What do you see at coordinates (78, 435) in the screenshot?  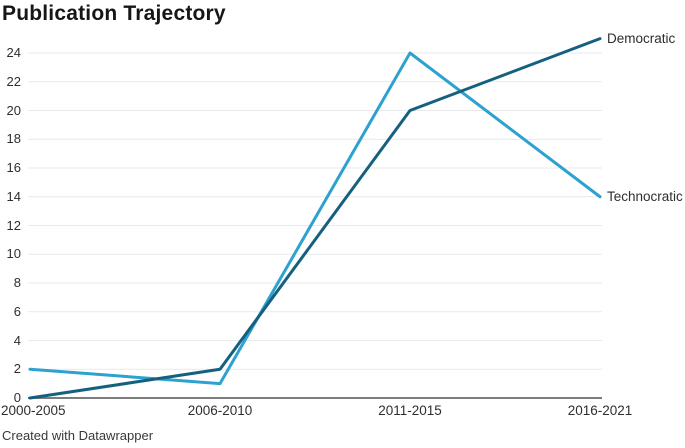 I see `attribution-link: Created with Datawrapper` at bounding box center [78, 435].